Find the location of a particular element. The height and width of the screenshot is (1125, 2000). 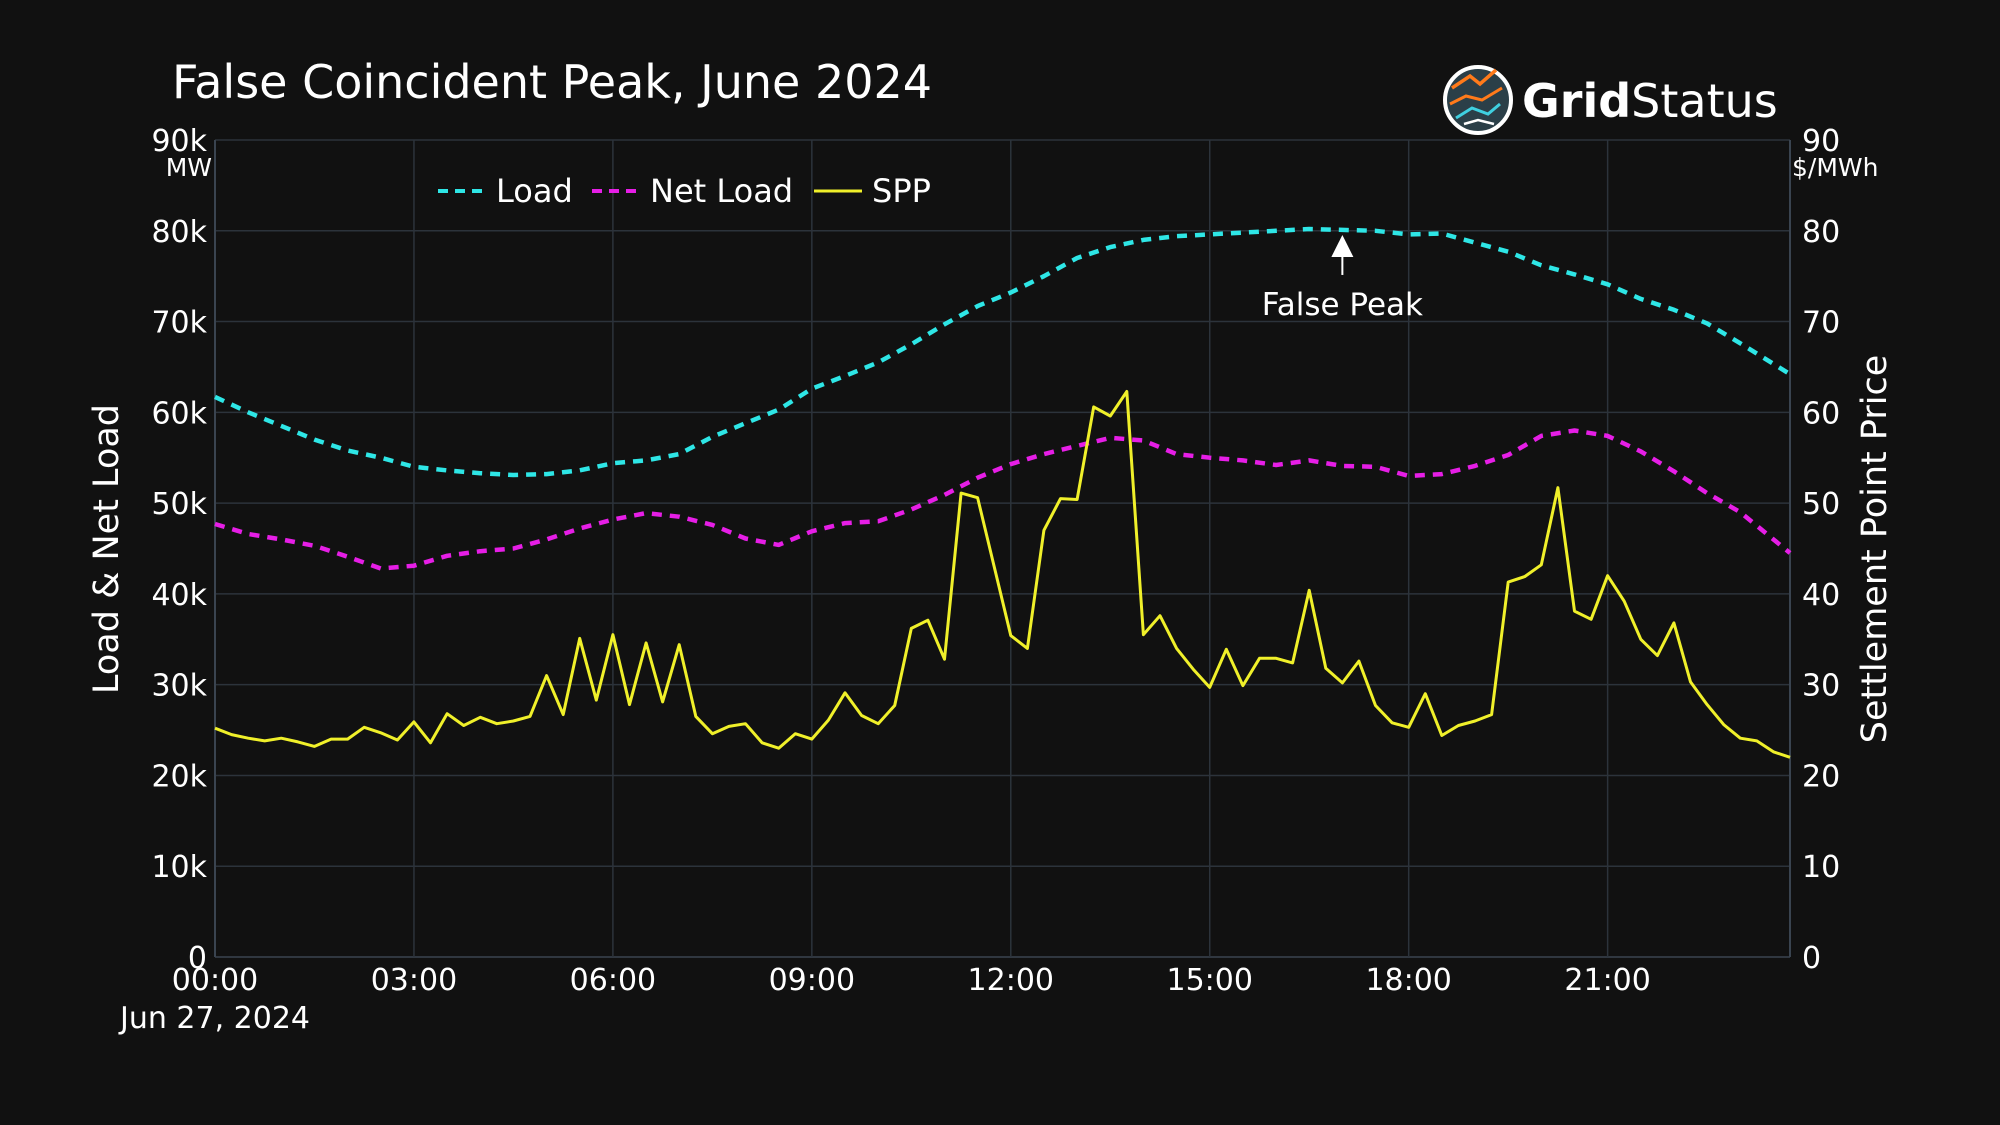

legend-item-net-load: Net Load is located at coordinates (692, 191).